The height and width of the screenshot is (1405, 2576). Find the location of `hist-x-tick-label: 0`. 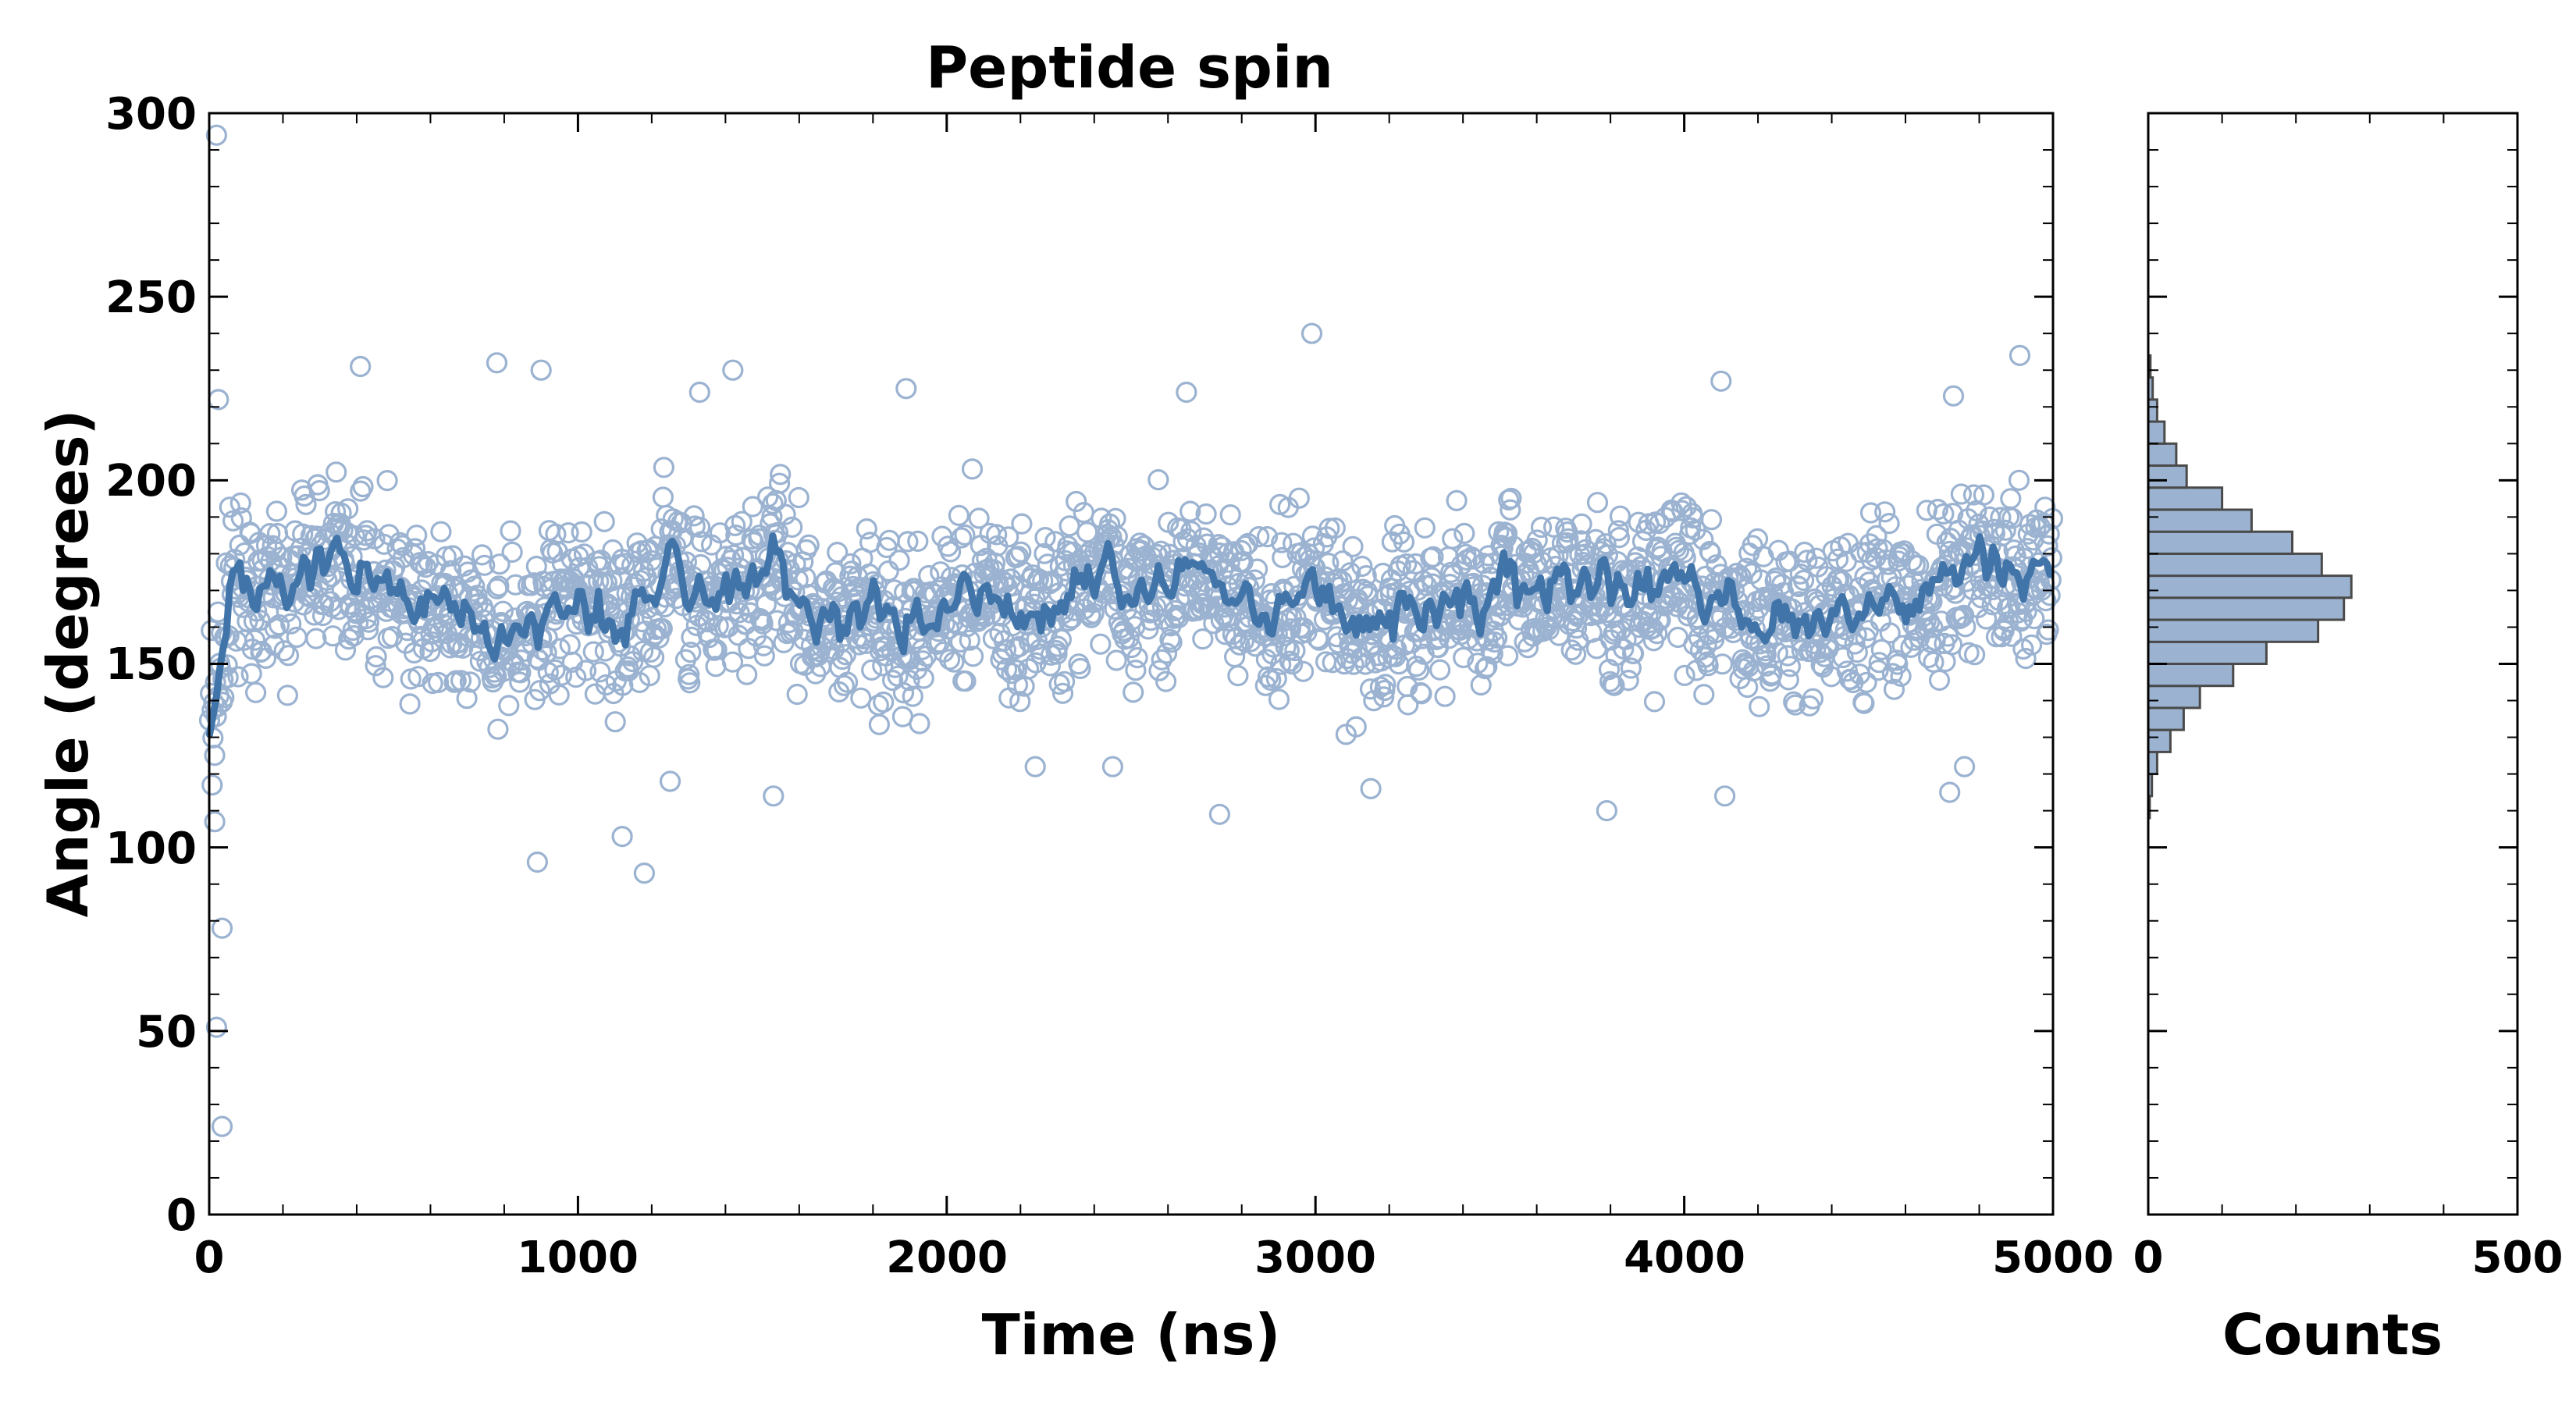

hist-x-tick-label: 0 is located at coordinates (2148, 1257).